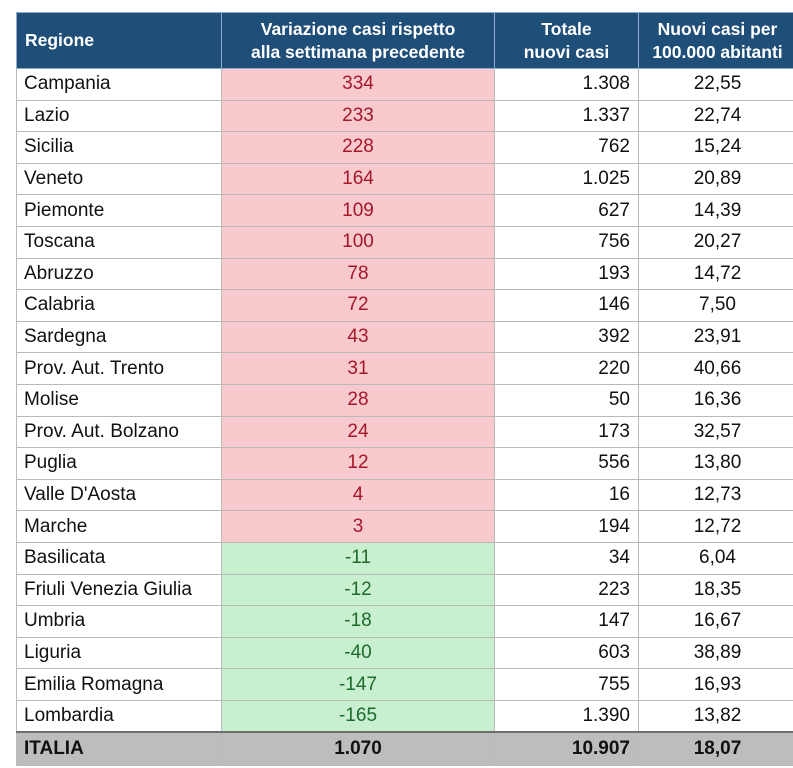 The height and width of the screenshot is (768, 793). Describe the element at coordinates (119, 400) in the screenshot. I see `cell-regione: Molise` at that location.